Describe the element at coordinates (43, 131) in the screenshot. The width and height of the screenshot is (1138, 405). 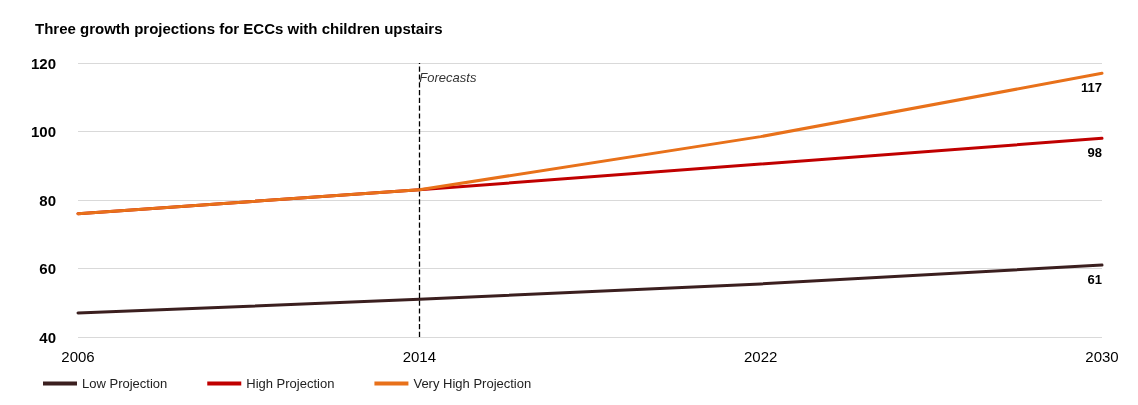
I see `y-tick-label: 100` at that location.